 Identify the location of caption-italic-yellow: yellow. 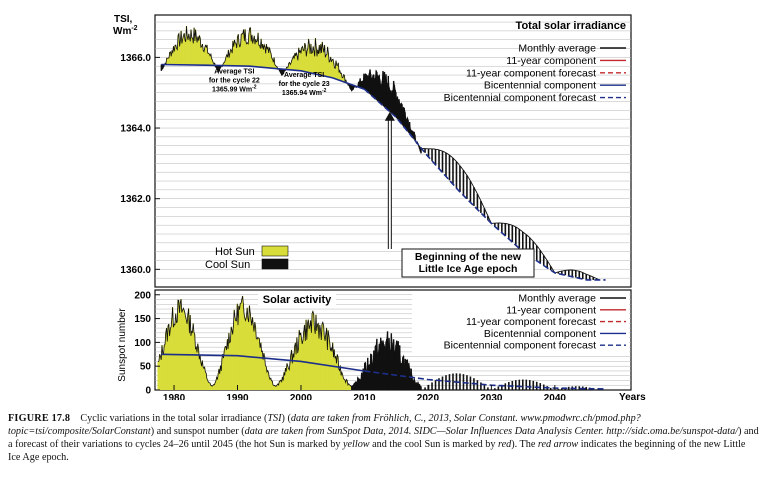
(356, 444).